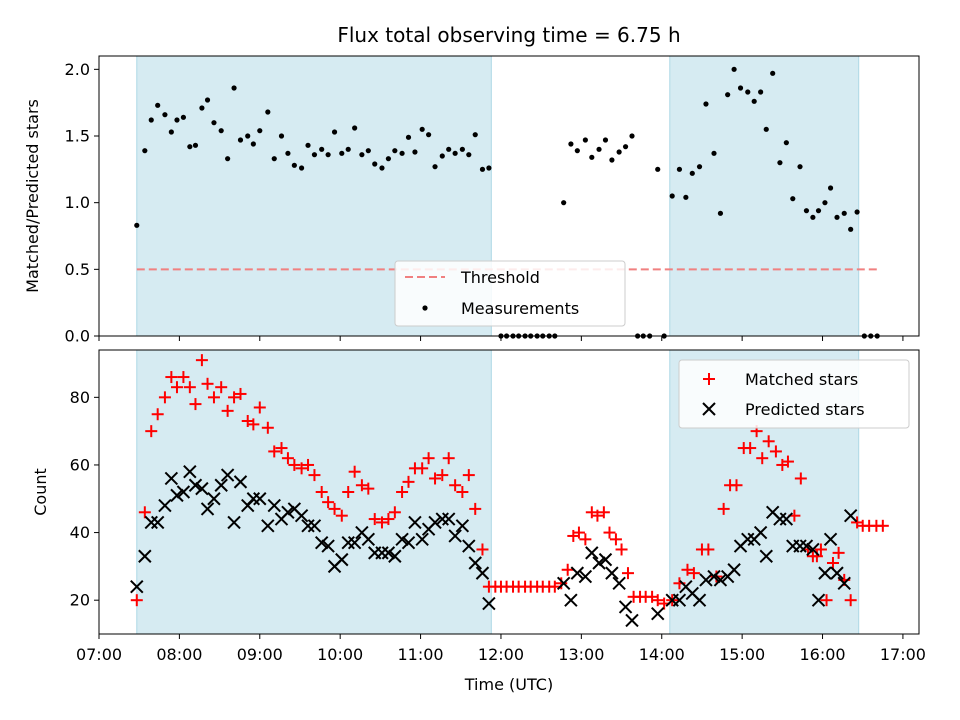 This screenshot has width=960, height=720. I want to click on x-tick-label: 10:00, so click(340, 654).